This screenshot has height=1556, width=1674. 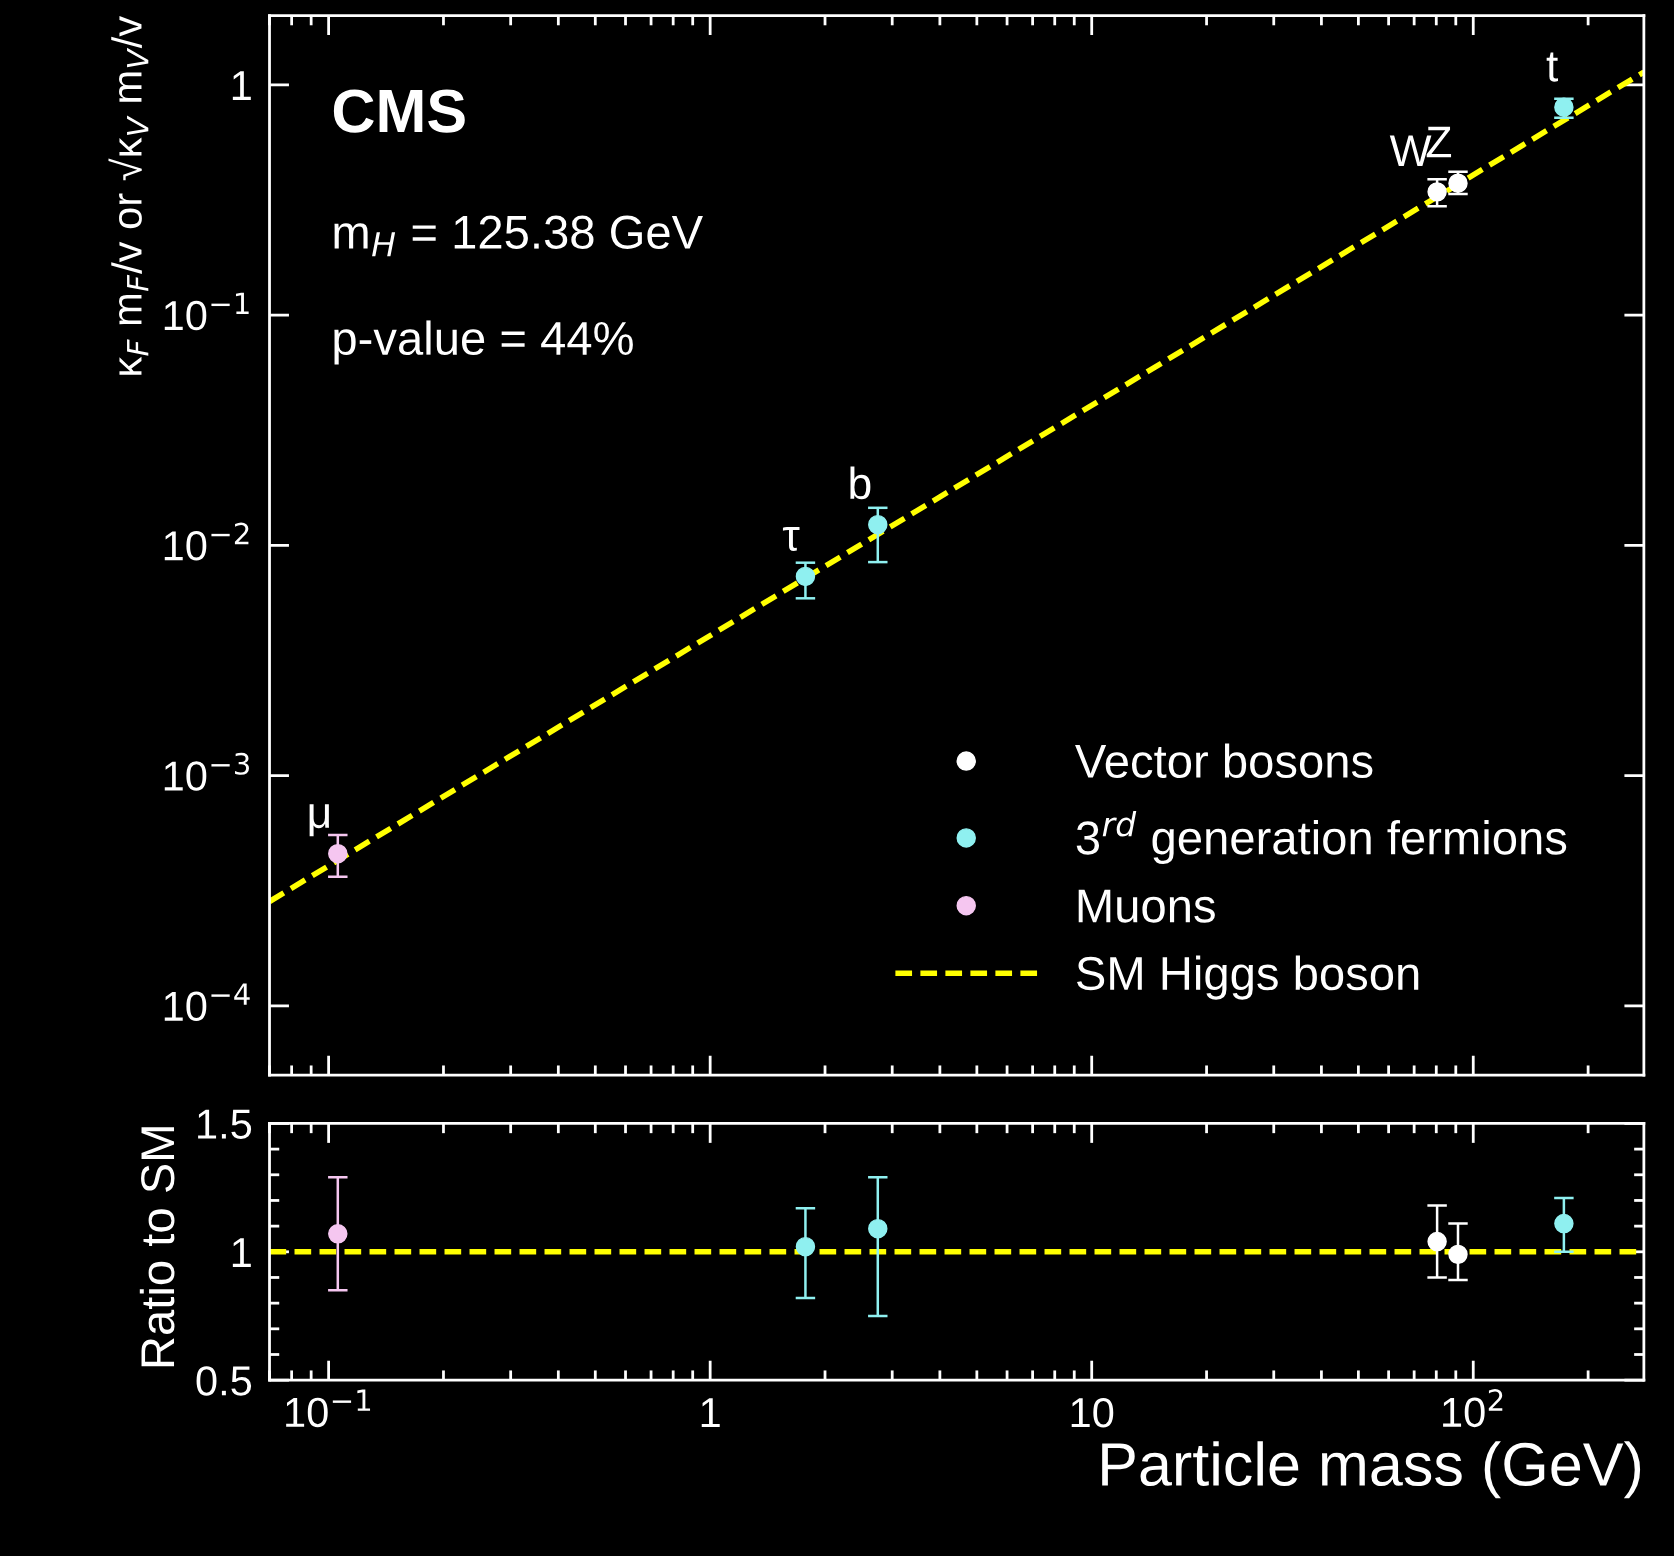 What do you see at coordinates (328, 1408) in the screenshot?
I see `x-tick-label: 10$^{−1}$` at bounding box center [328, 1408].